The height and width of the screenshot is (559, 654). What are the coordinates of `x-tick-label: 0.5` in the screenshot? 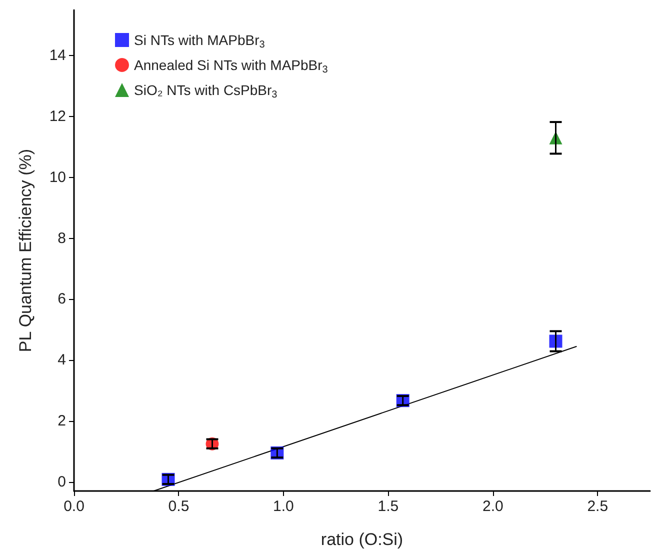 It's located at (179, 506).